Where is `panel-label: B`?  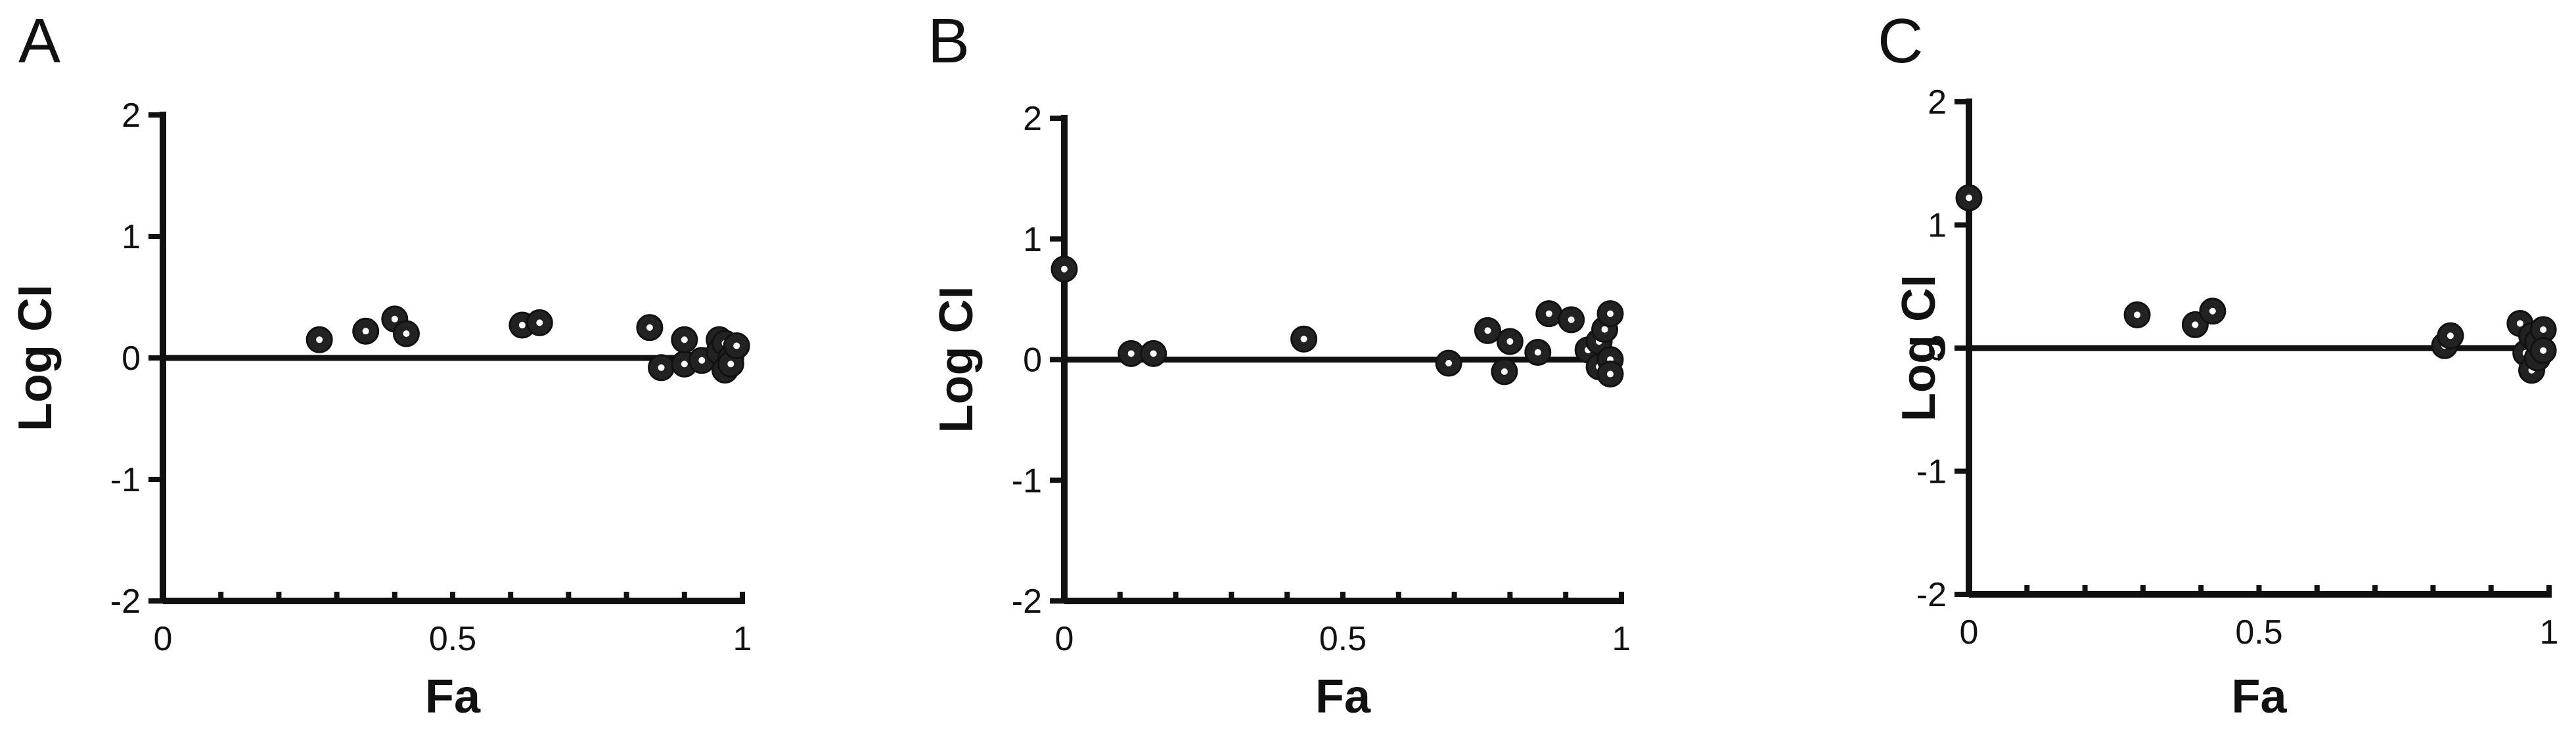 panel-label: B is located at coordinates (949, 41).